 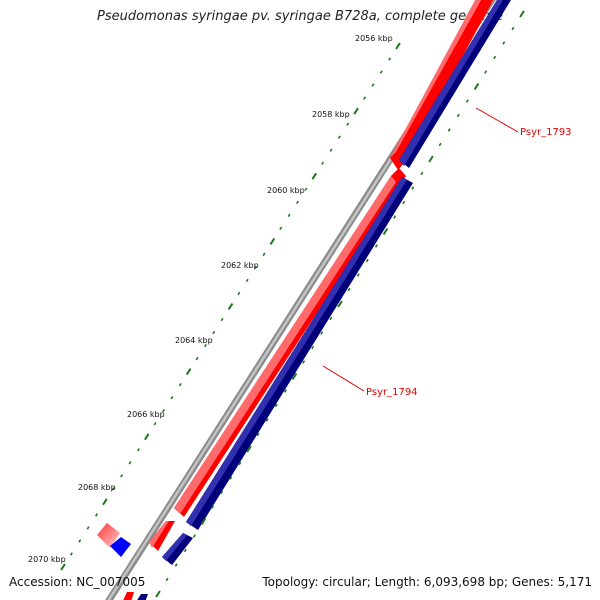 What do you see at coordinates (177, 549) in the screenshot?
I see `gene-next-reverse-feature` at bounding box center [177, 549].